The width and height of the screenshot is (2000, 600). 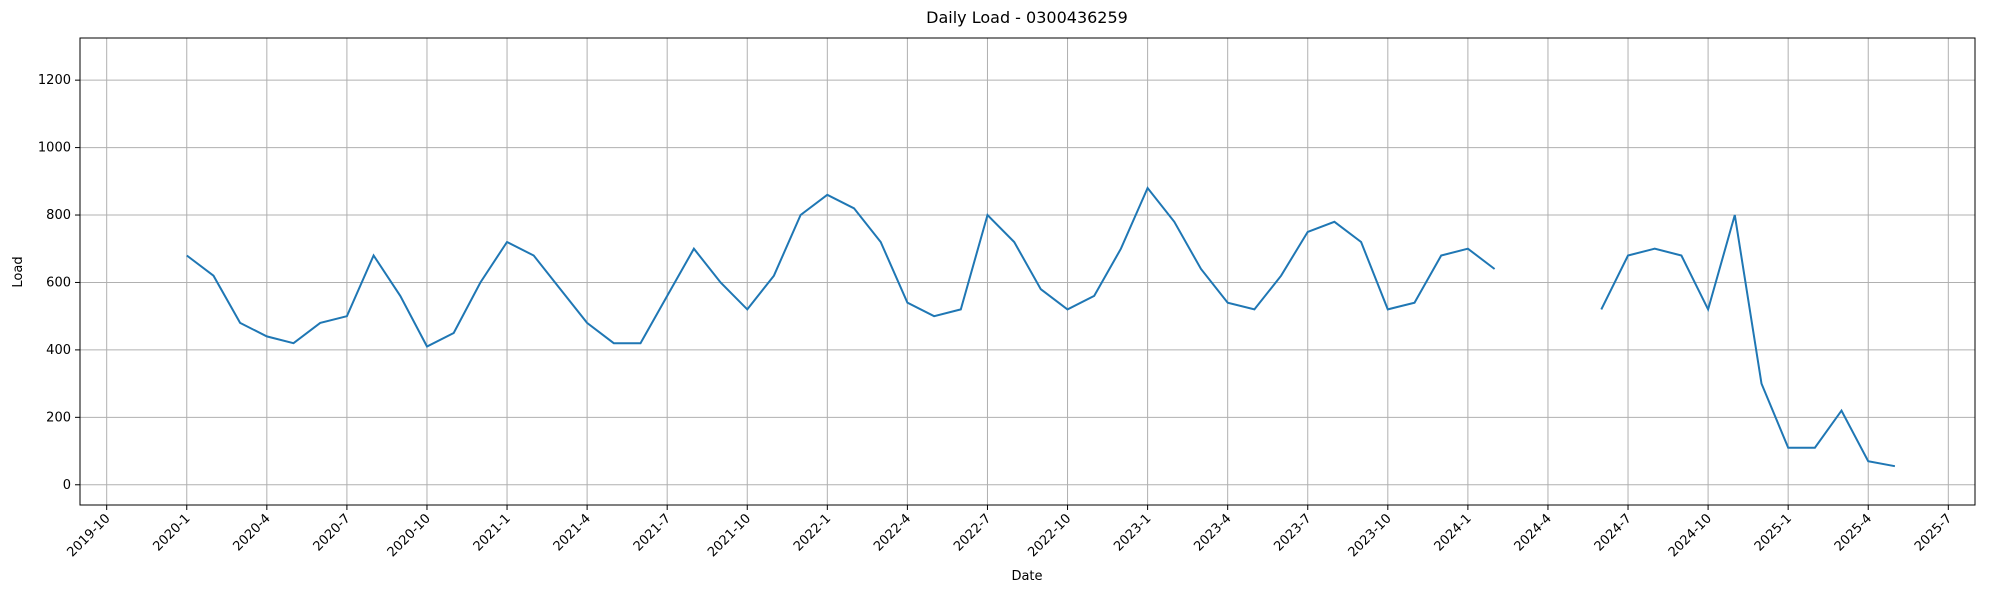 I want to click on y-tick-label: 200, so click(x=58, y=417).